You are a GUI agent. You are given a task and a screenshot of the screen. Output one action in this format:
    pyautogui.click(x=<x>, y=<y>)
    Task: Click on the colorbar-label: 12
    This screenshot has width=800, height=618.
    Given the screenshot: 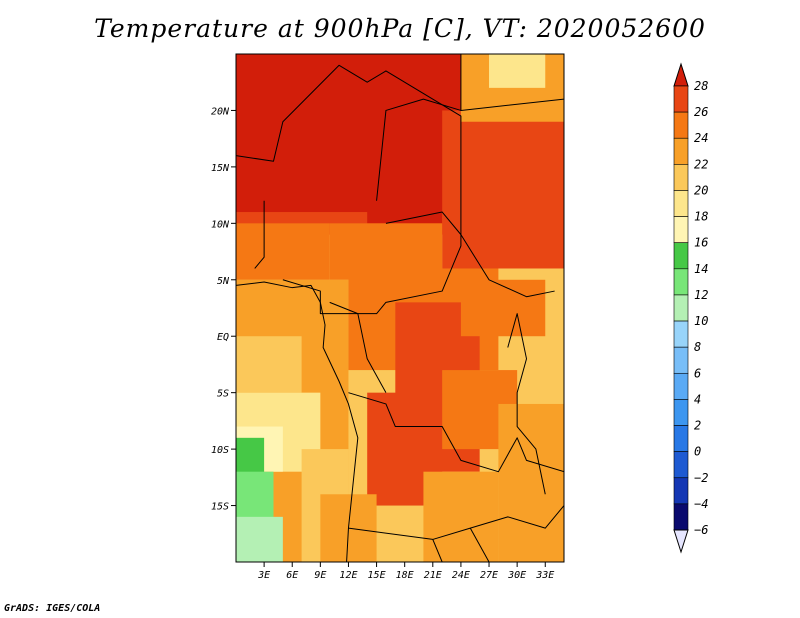 What is the action you would take?
    pyautogui.click(x=701, y=295)
    